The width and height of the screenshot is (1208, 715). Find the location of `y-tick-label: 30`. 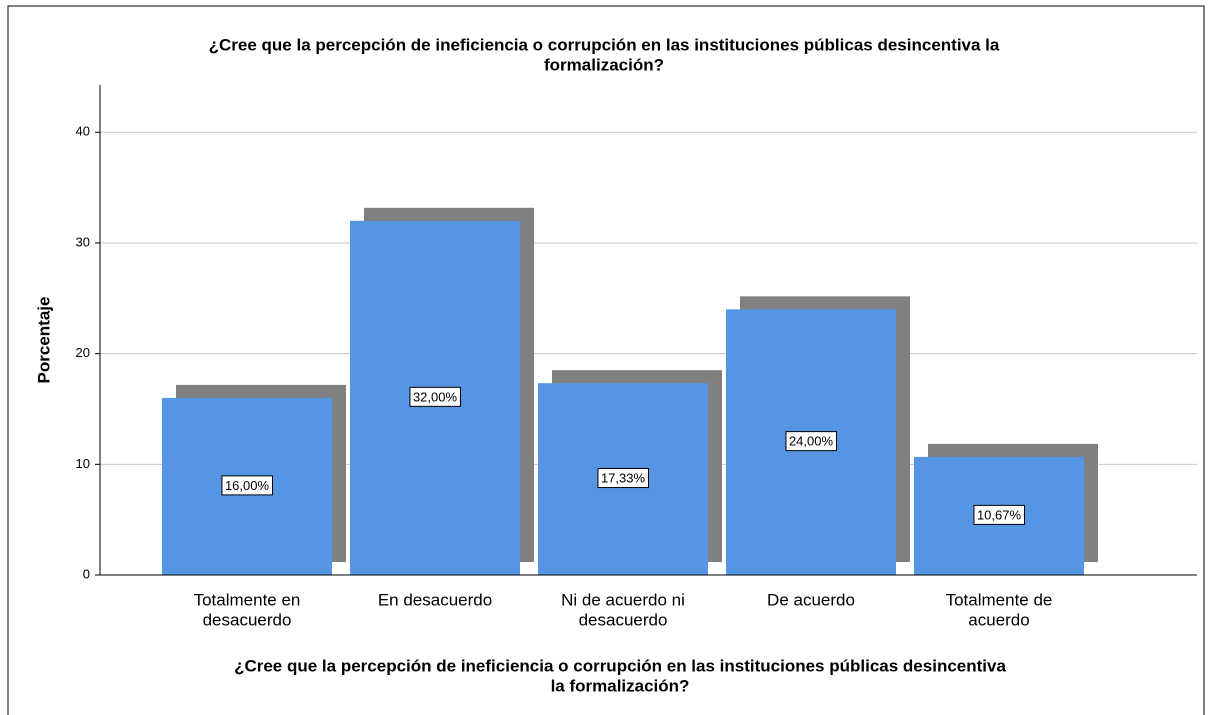

y-tick-label: 30 is located at coordinates (83, 241).